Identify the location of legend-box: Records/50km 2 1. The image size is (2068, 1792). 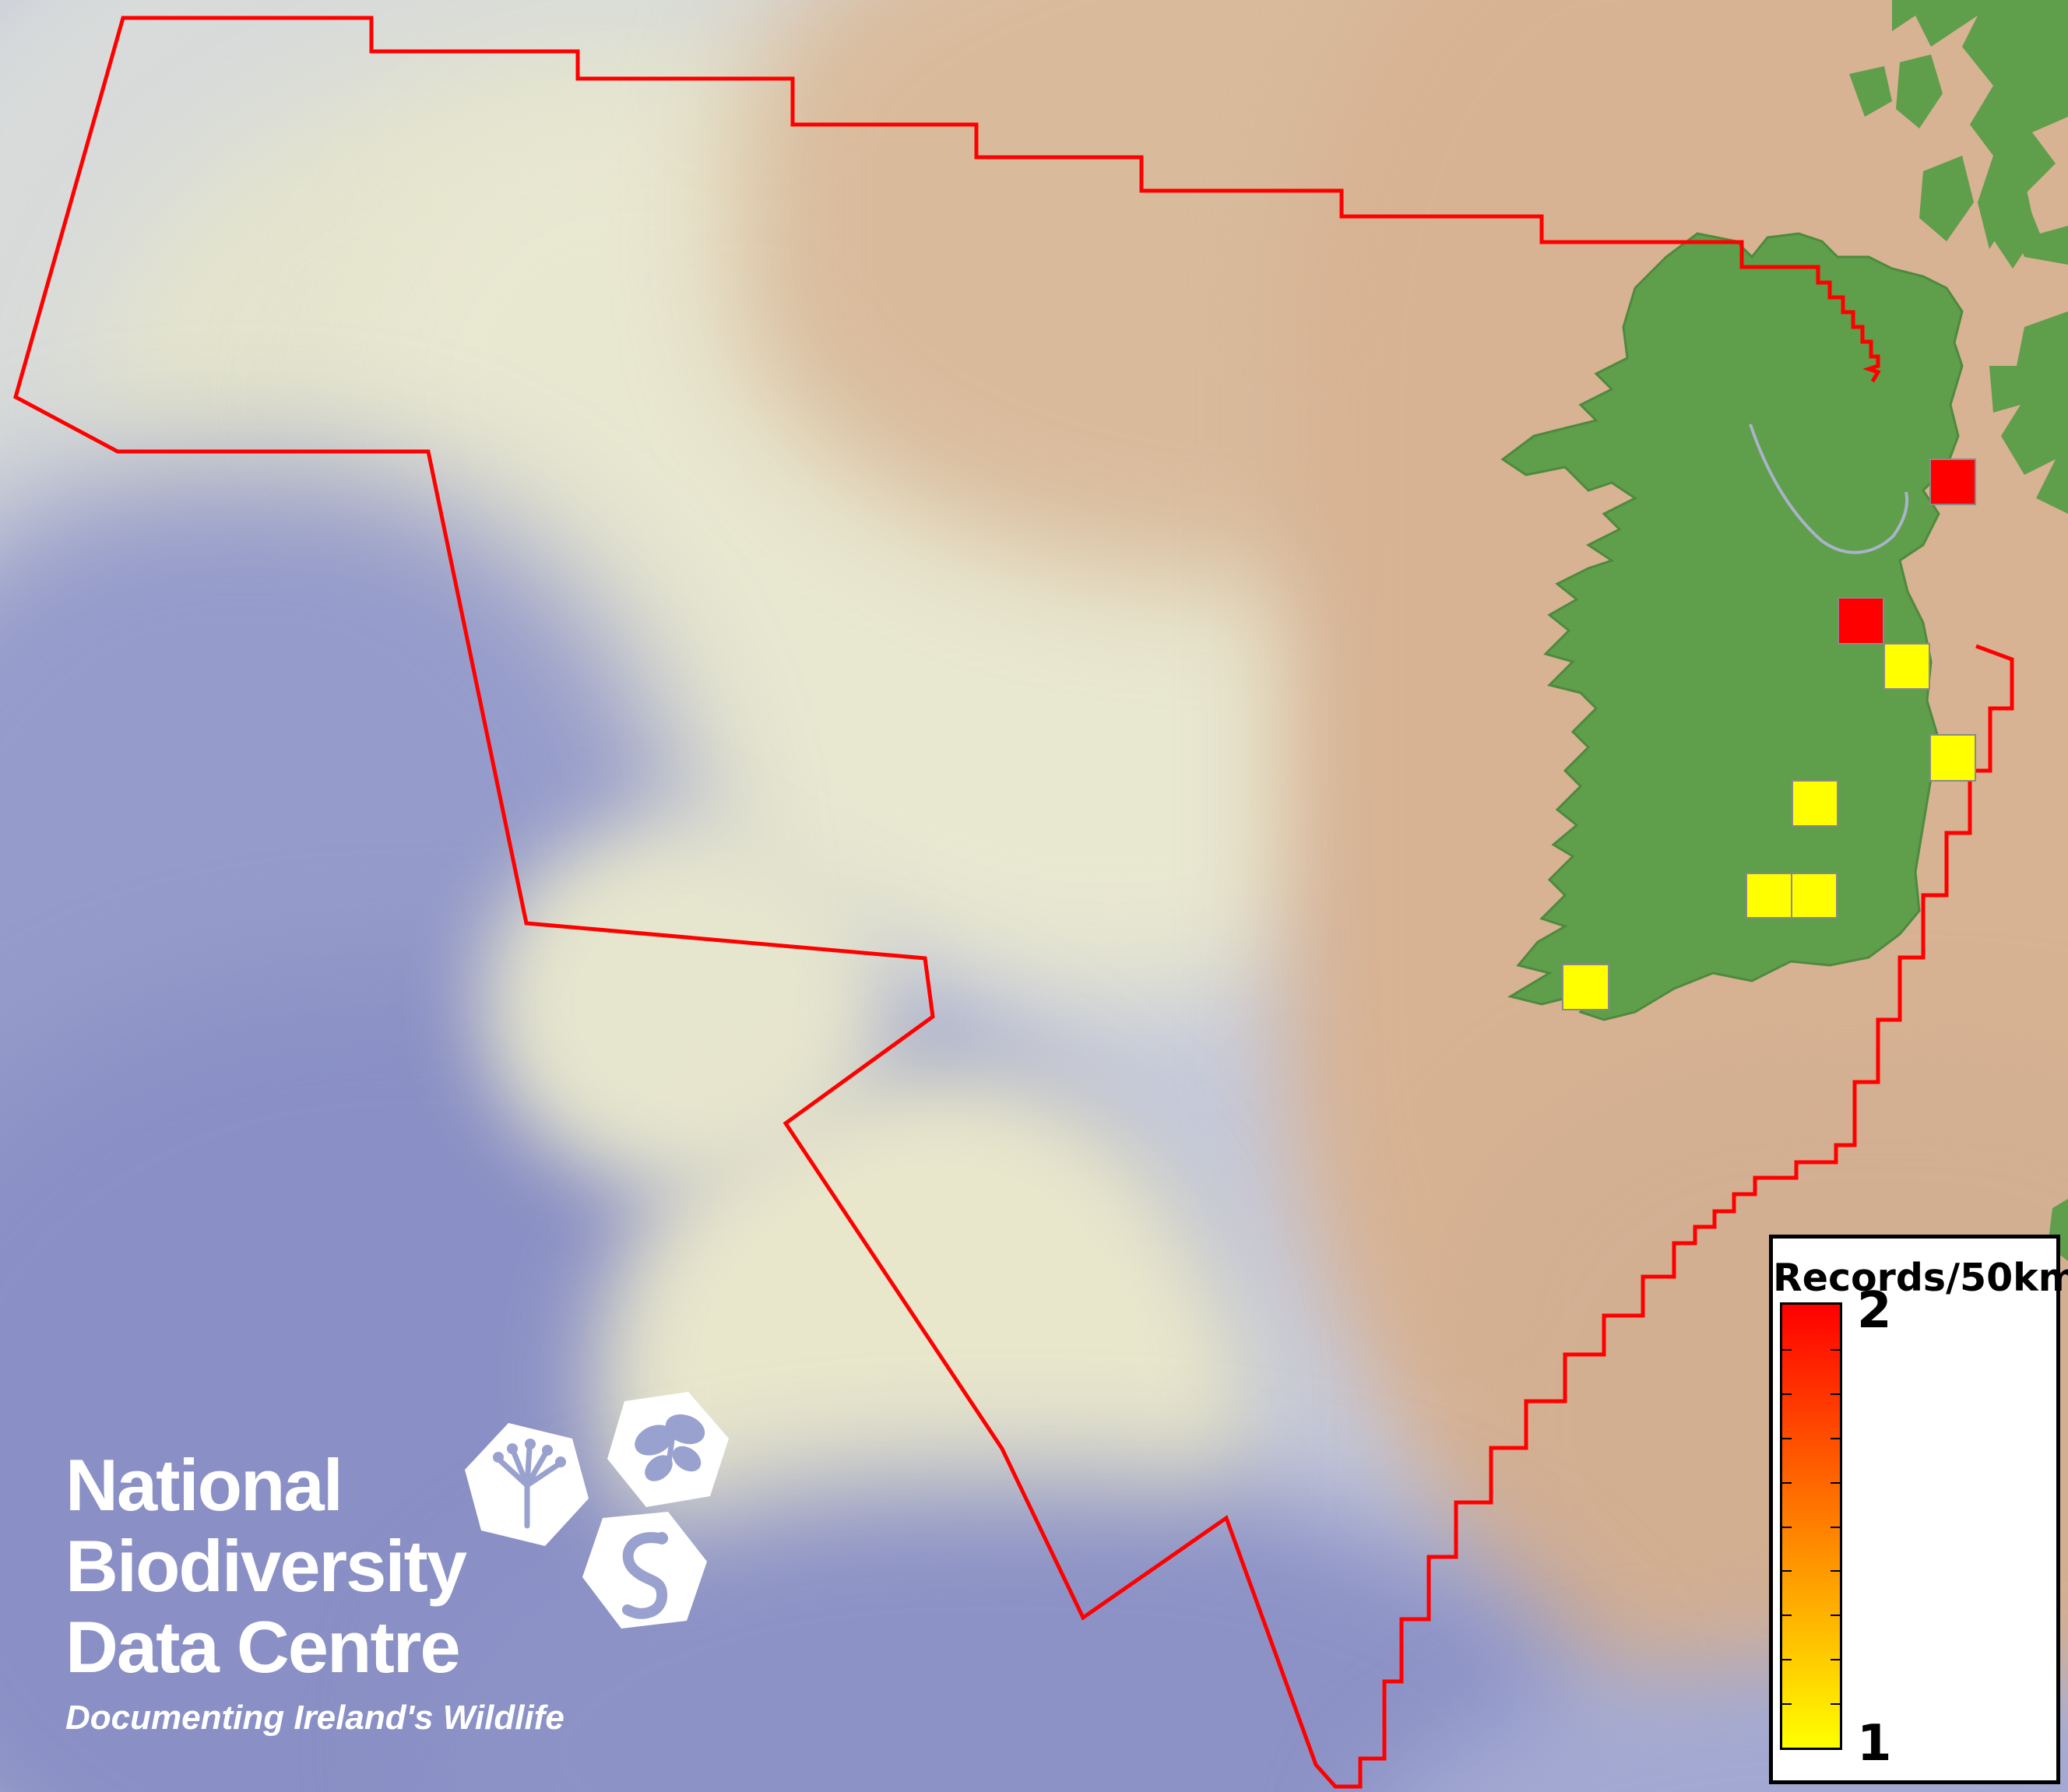
(1918, 1509).